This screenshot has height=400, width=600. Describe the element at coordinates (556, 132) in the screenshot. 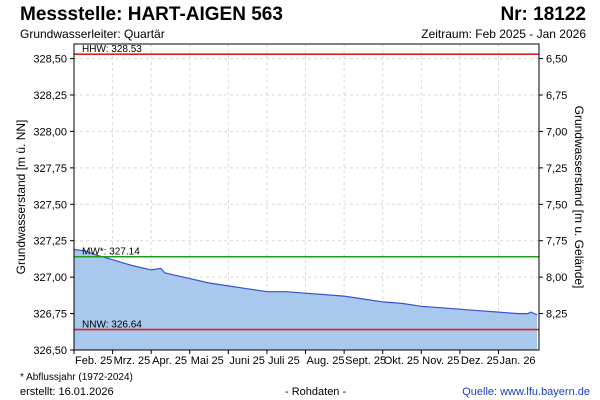

I see `y2-tick-label: 7,00` at that location.